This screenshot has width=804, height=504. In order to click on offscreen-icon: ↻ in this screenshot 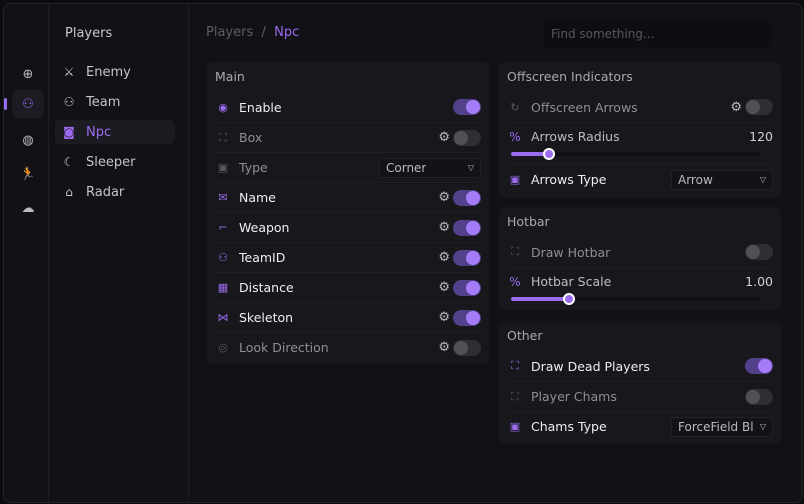, I will do `click(515, 107)`.